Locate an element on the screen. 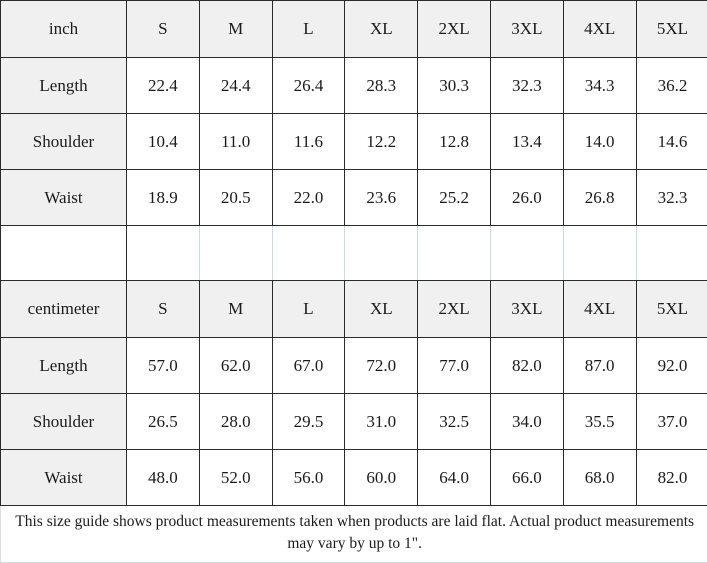 This screenshot has width=707, height=563. cm-shoulder-l: 29.5 is located at coordinates (308, 422).